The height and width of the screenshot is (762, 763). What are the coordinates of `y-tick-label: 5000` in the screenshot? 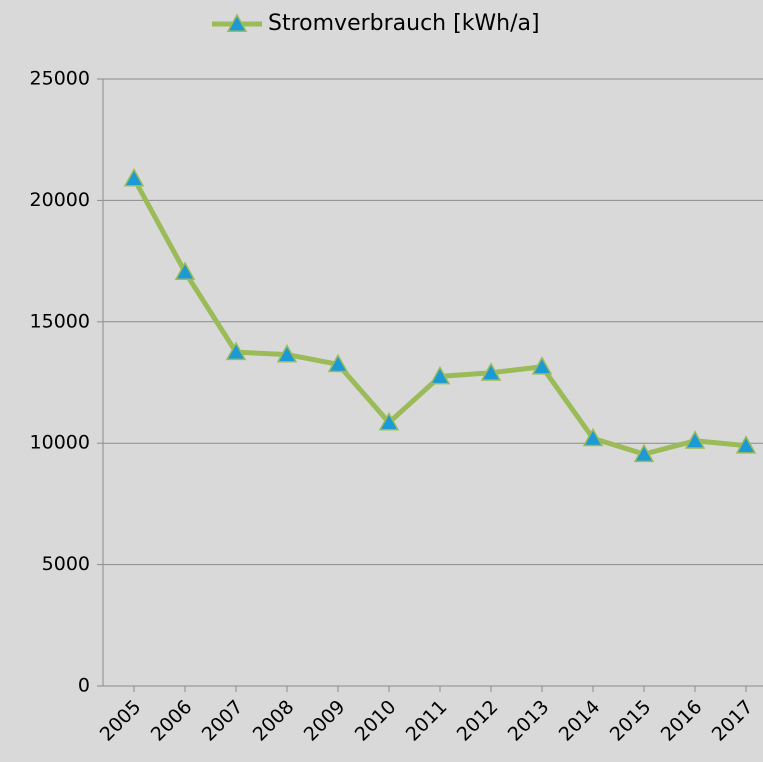 It's located at (66, 564).